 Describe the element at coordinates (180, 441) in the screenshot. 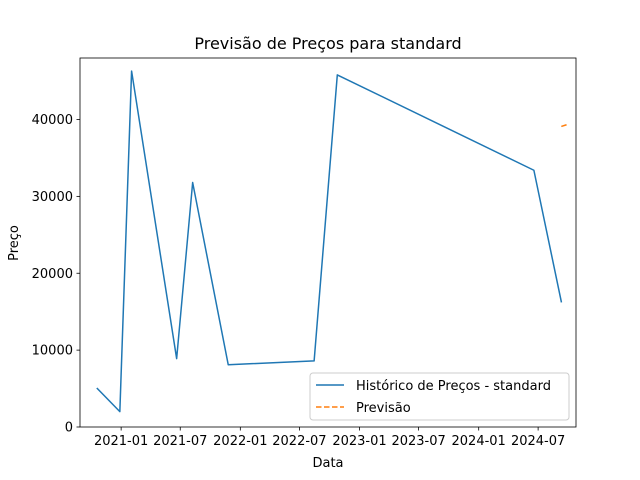

I see `x-tick-label-1: 2021-07` at that location.